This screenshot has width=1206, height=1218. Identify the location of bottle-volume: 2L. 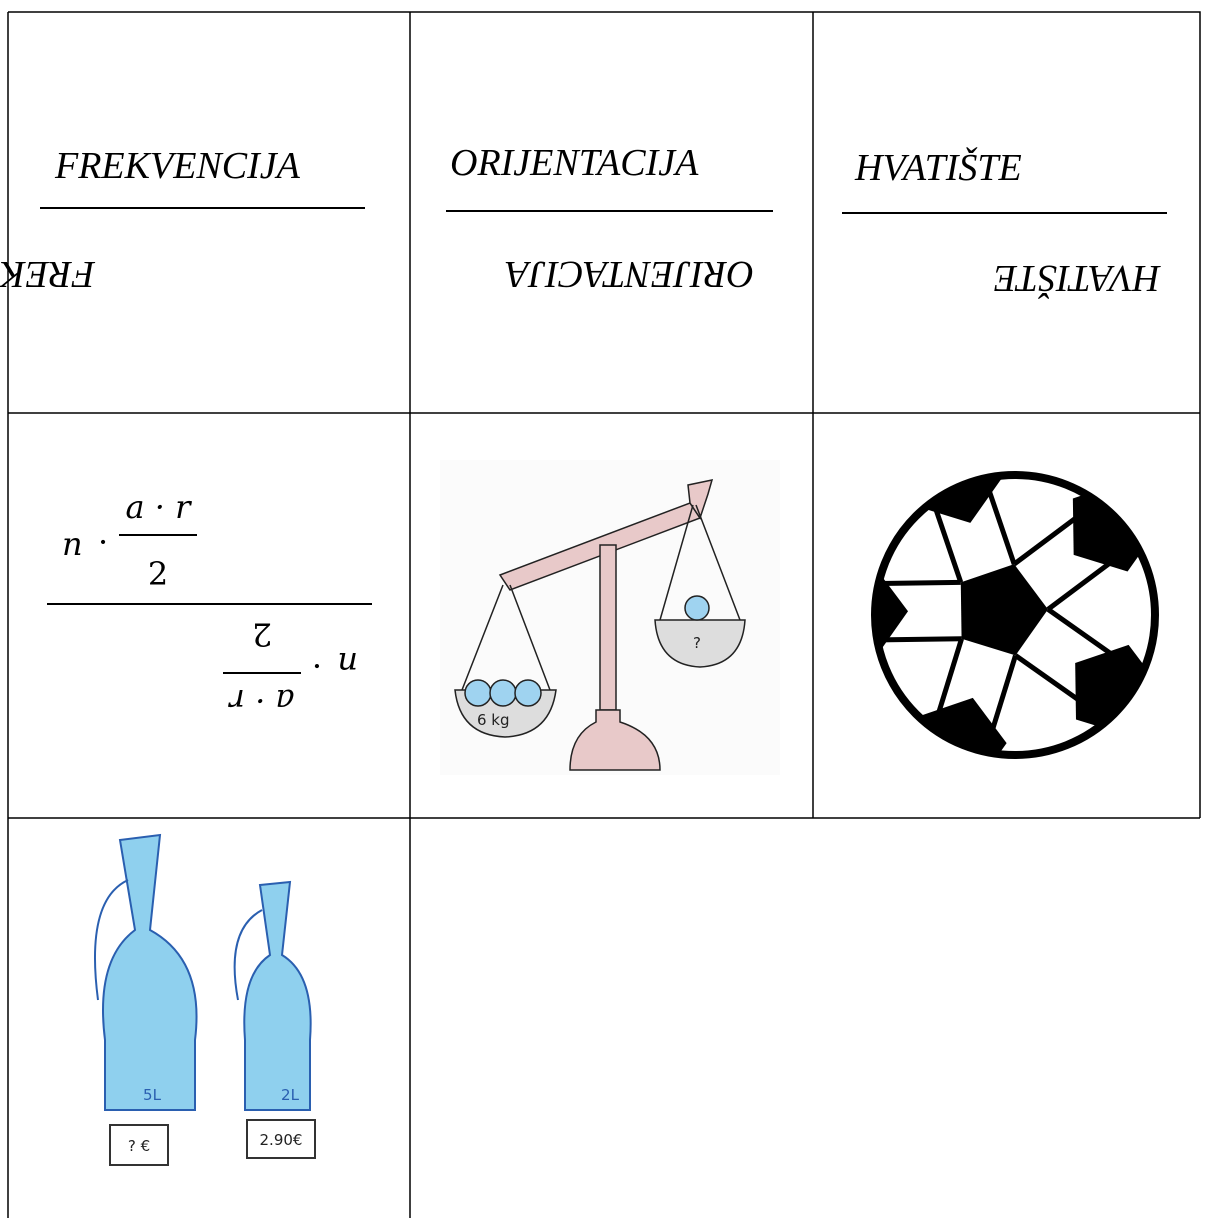
(290, 1095).